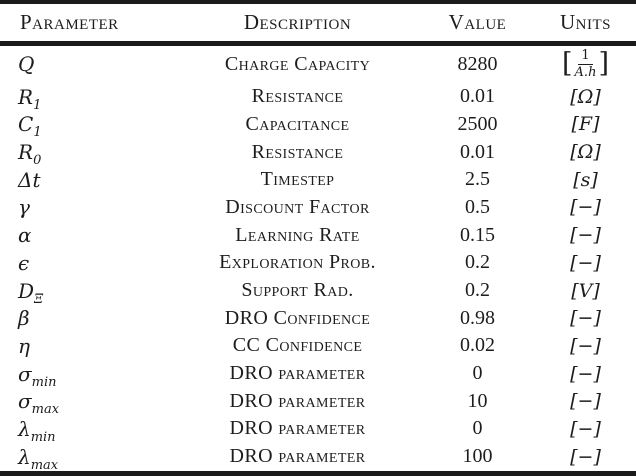 This screenshot has height=476, width=636. Describe the element at coordinates (297, 234) in the screenshot. I see `description-cell: Learning Rate` at that location.